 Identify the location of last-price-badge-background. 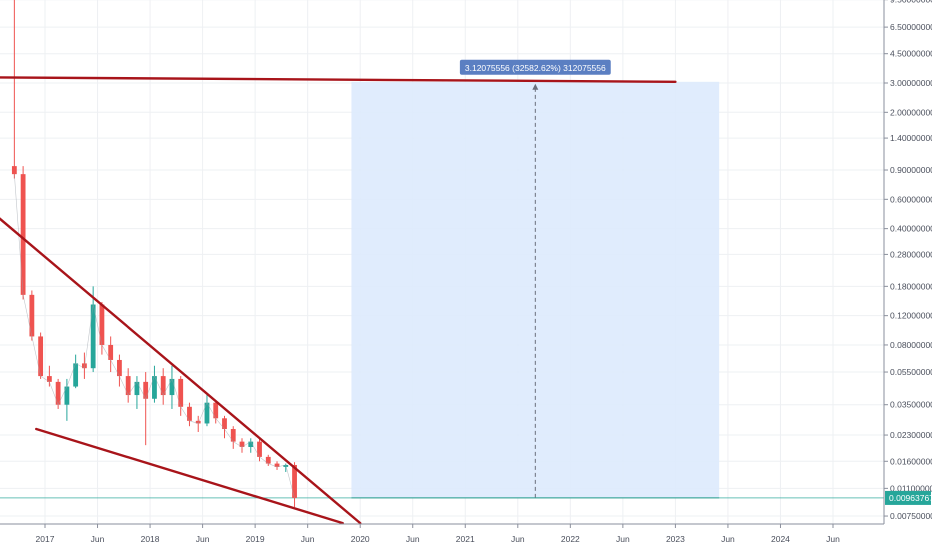
(908, 497).